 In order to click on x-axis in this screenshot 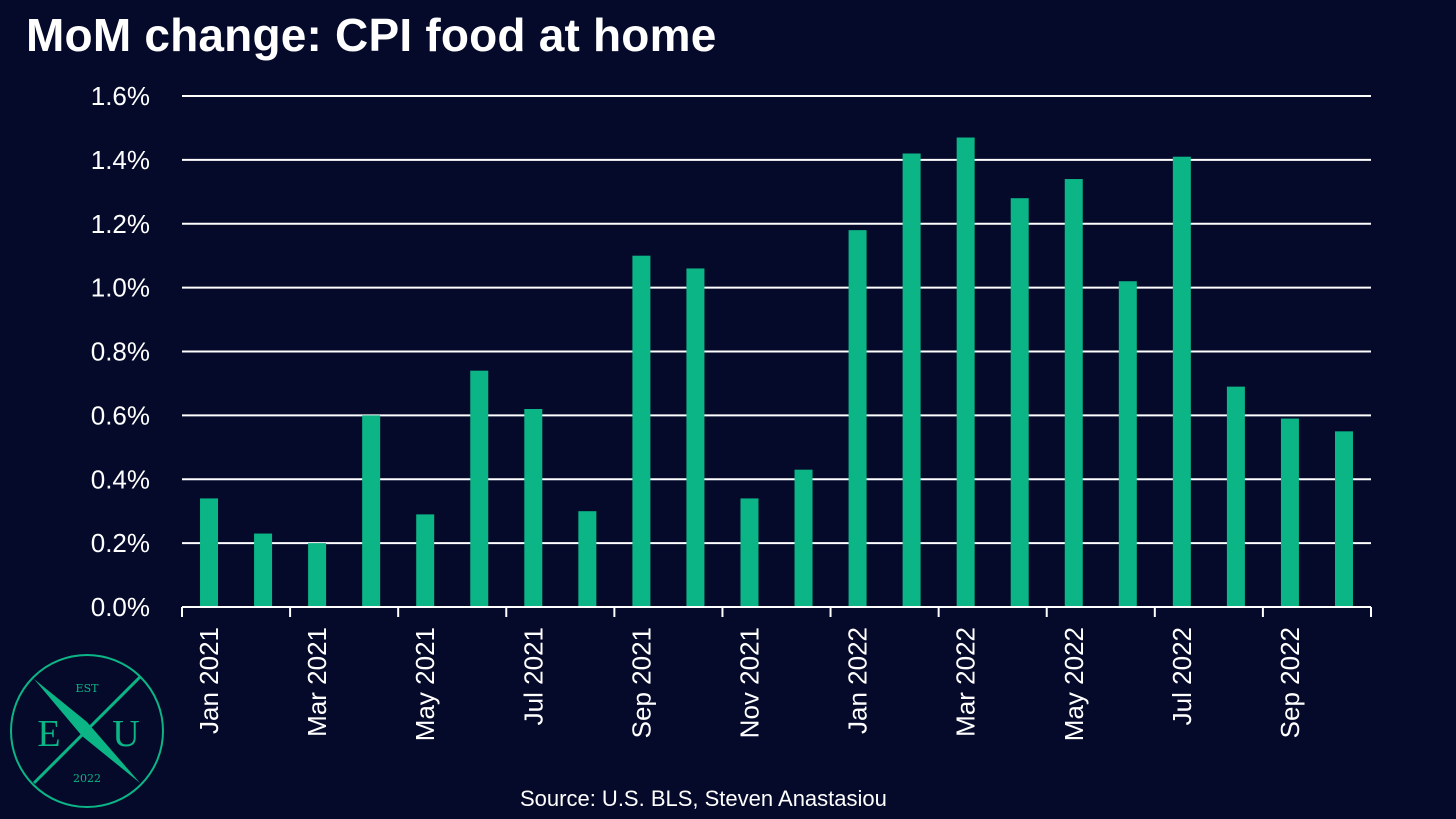, I will do `click(776, 611)`.